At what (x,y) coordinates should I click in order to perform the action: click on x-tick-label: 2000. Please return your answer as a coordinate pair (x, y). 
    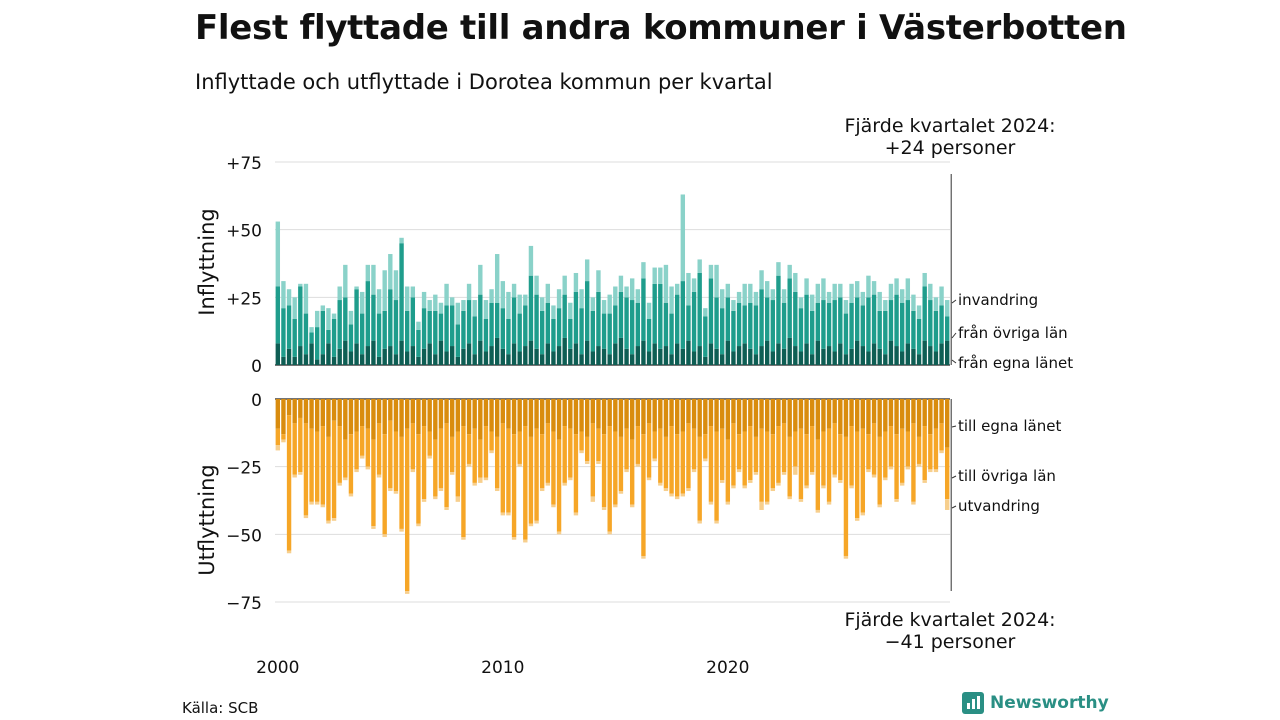
    Looking at the image, I should click on (277, 668).